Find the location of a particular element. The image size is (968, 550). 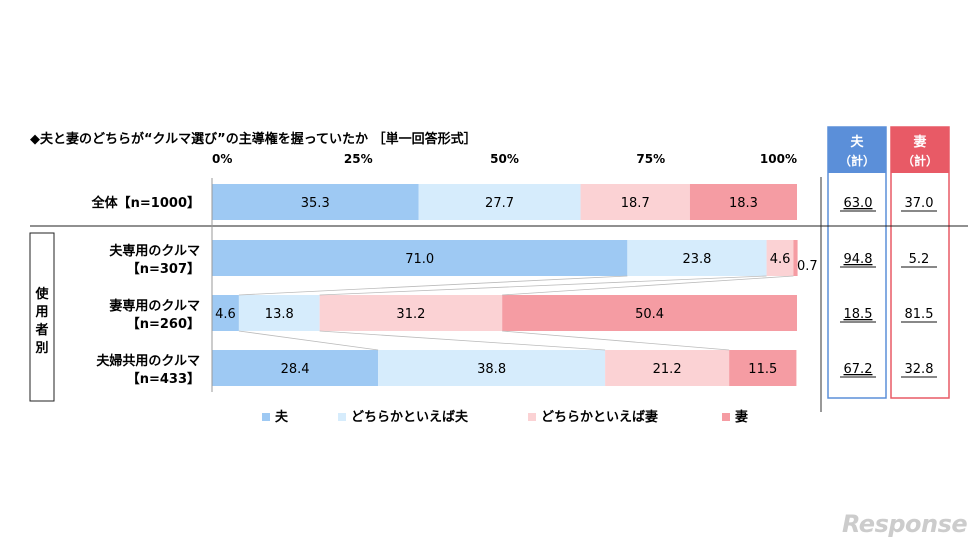

bar-value-label: 50.4 is located at coordinates (649, 314).